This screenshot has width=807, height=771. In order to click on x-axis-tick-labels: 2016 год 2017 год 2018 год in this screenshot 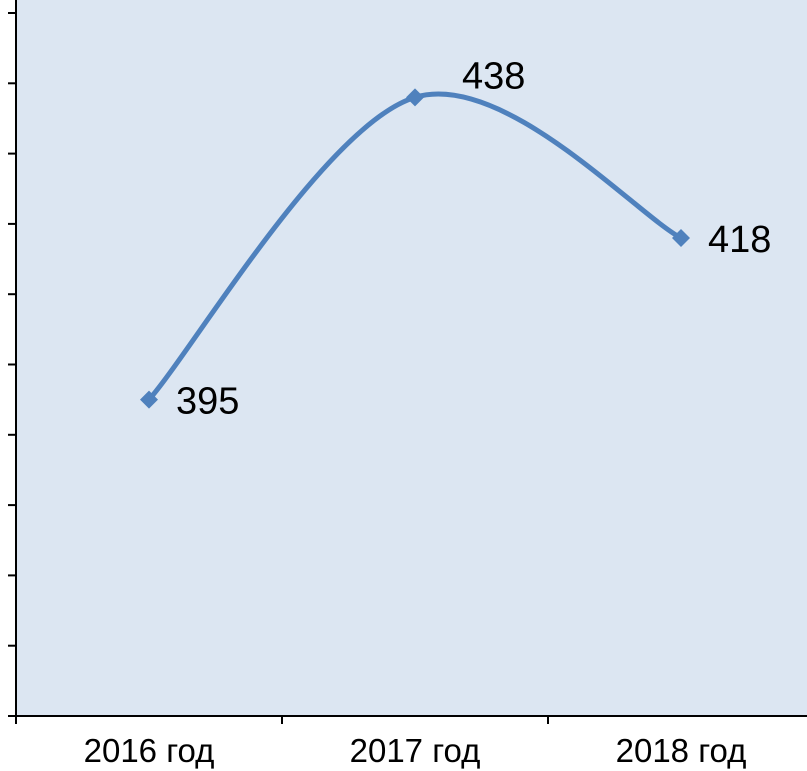, I will do `click(415, 750)`.